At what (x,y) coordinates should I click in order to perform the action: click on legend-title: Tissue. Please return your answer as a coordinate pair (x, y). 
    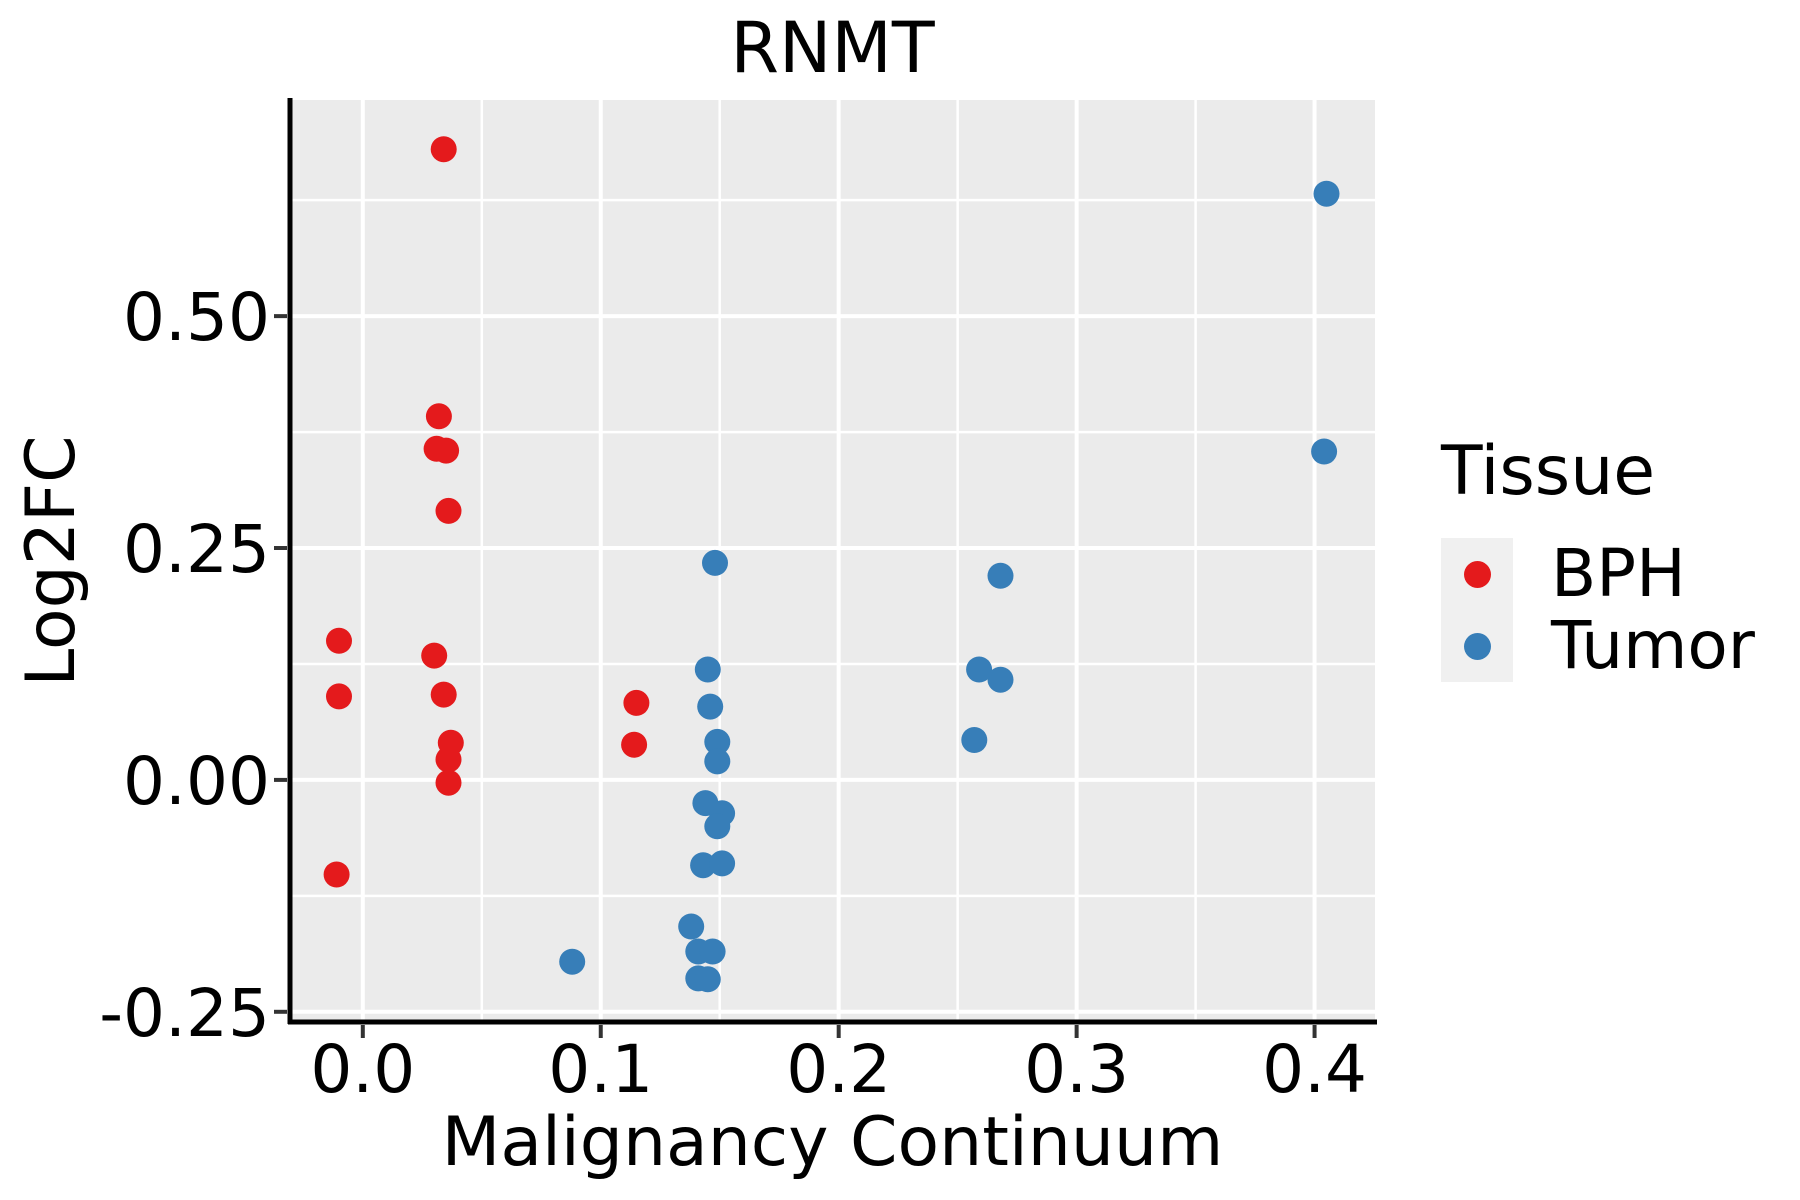
    Looking at the image, I should click on (1548, 471).